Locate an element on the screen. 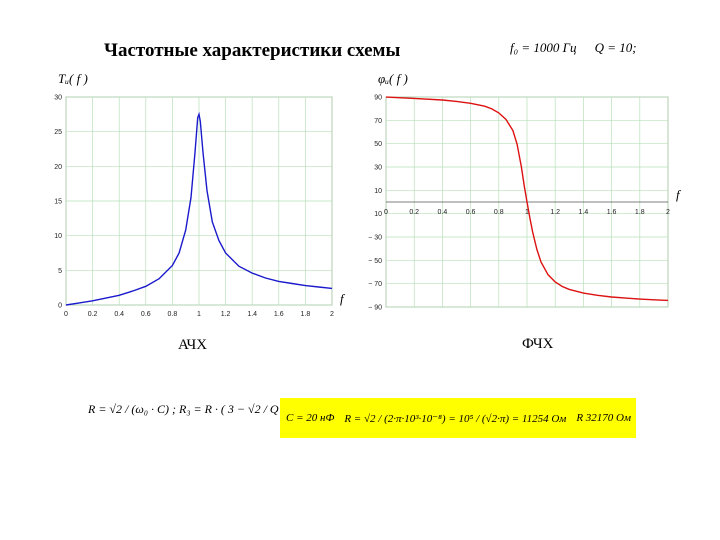  y-tick-label: 5 is located at coordinates (60, 271).